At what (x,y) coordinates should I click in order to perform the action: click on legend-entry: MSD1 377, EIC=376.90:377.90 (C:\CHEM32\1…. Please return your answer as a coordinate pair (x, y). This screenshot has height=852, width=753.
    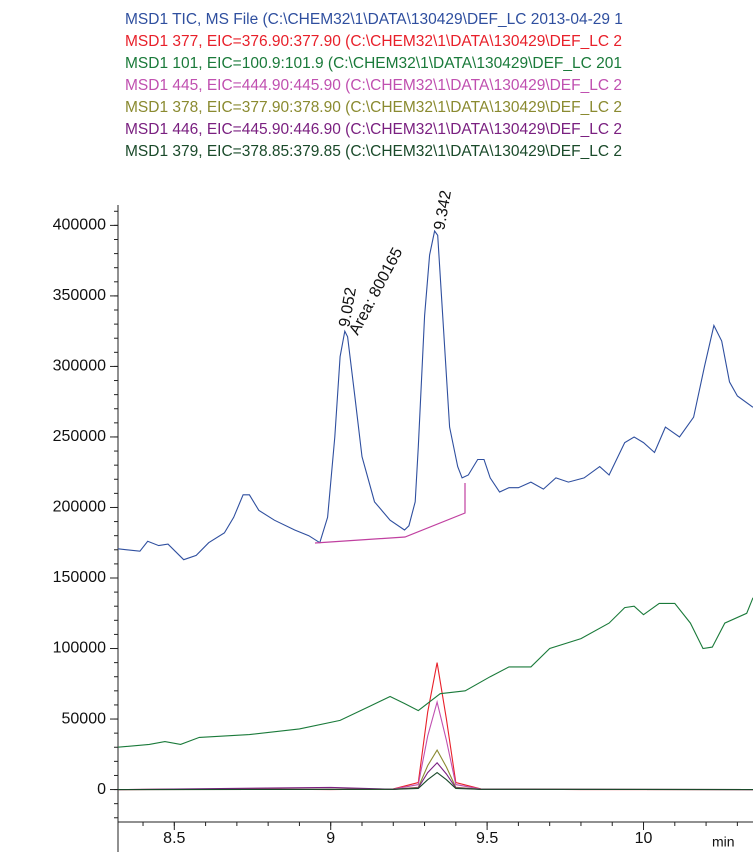
    Looking at the image, I should click on (373, 41).